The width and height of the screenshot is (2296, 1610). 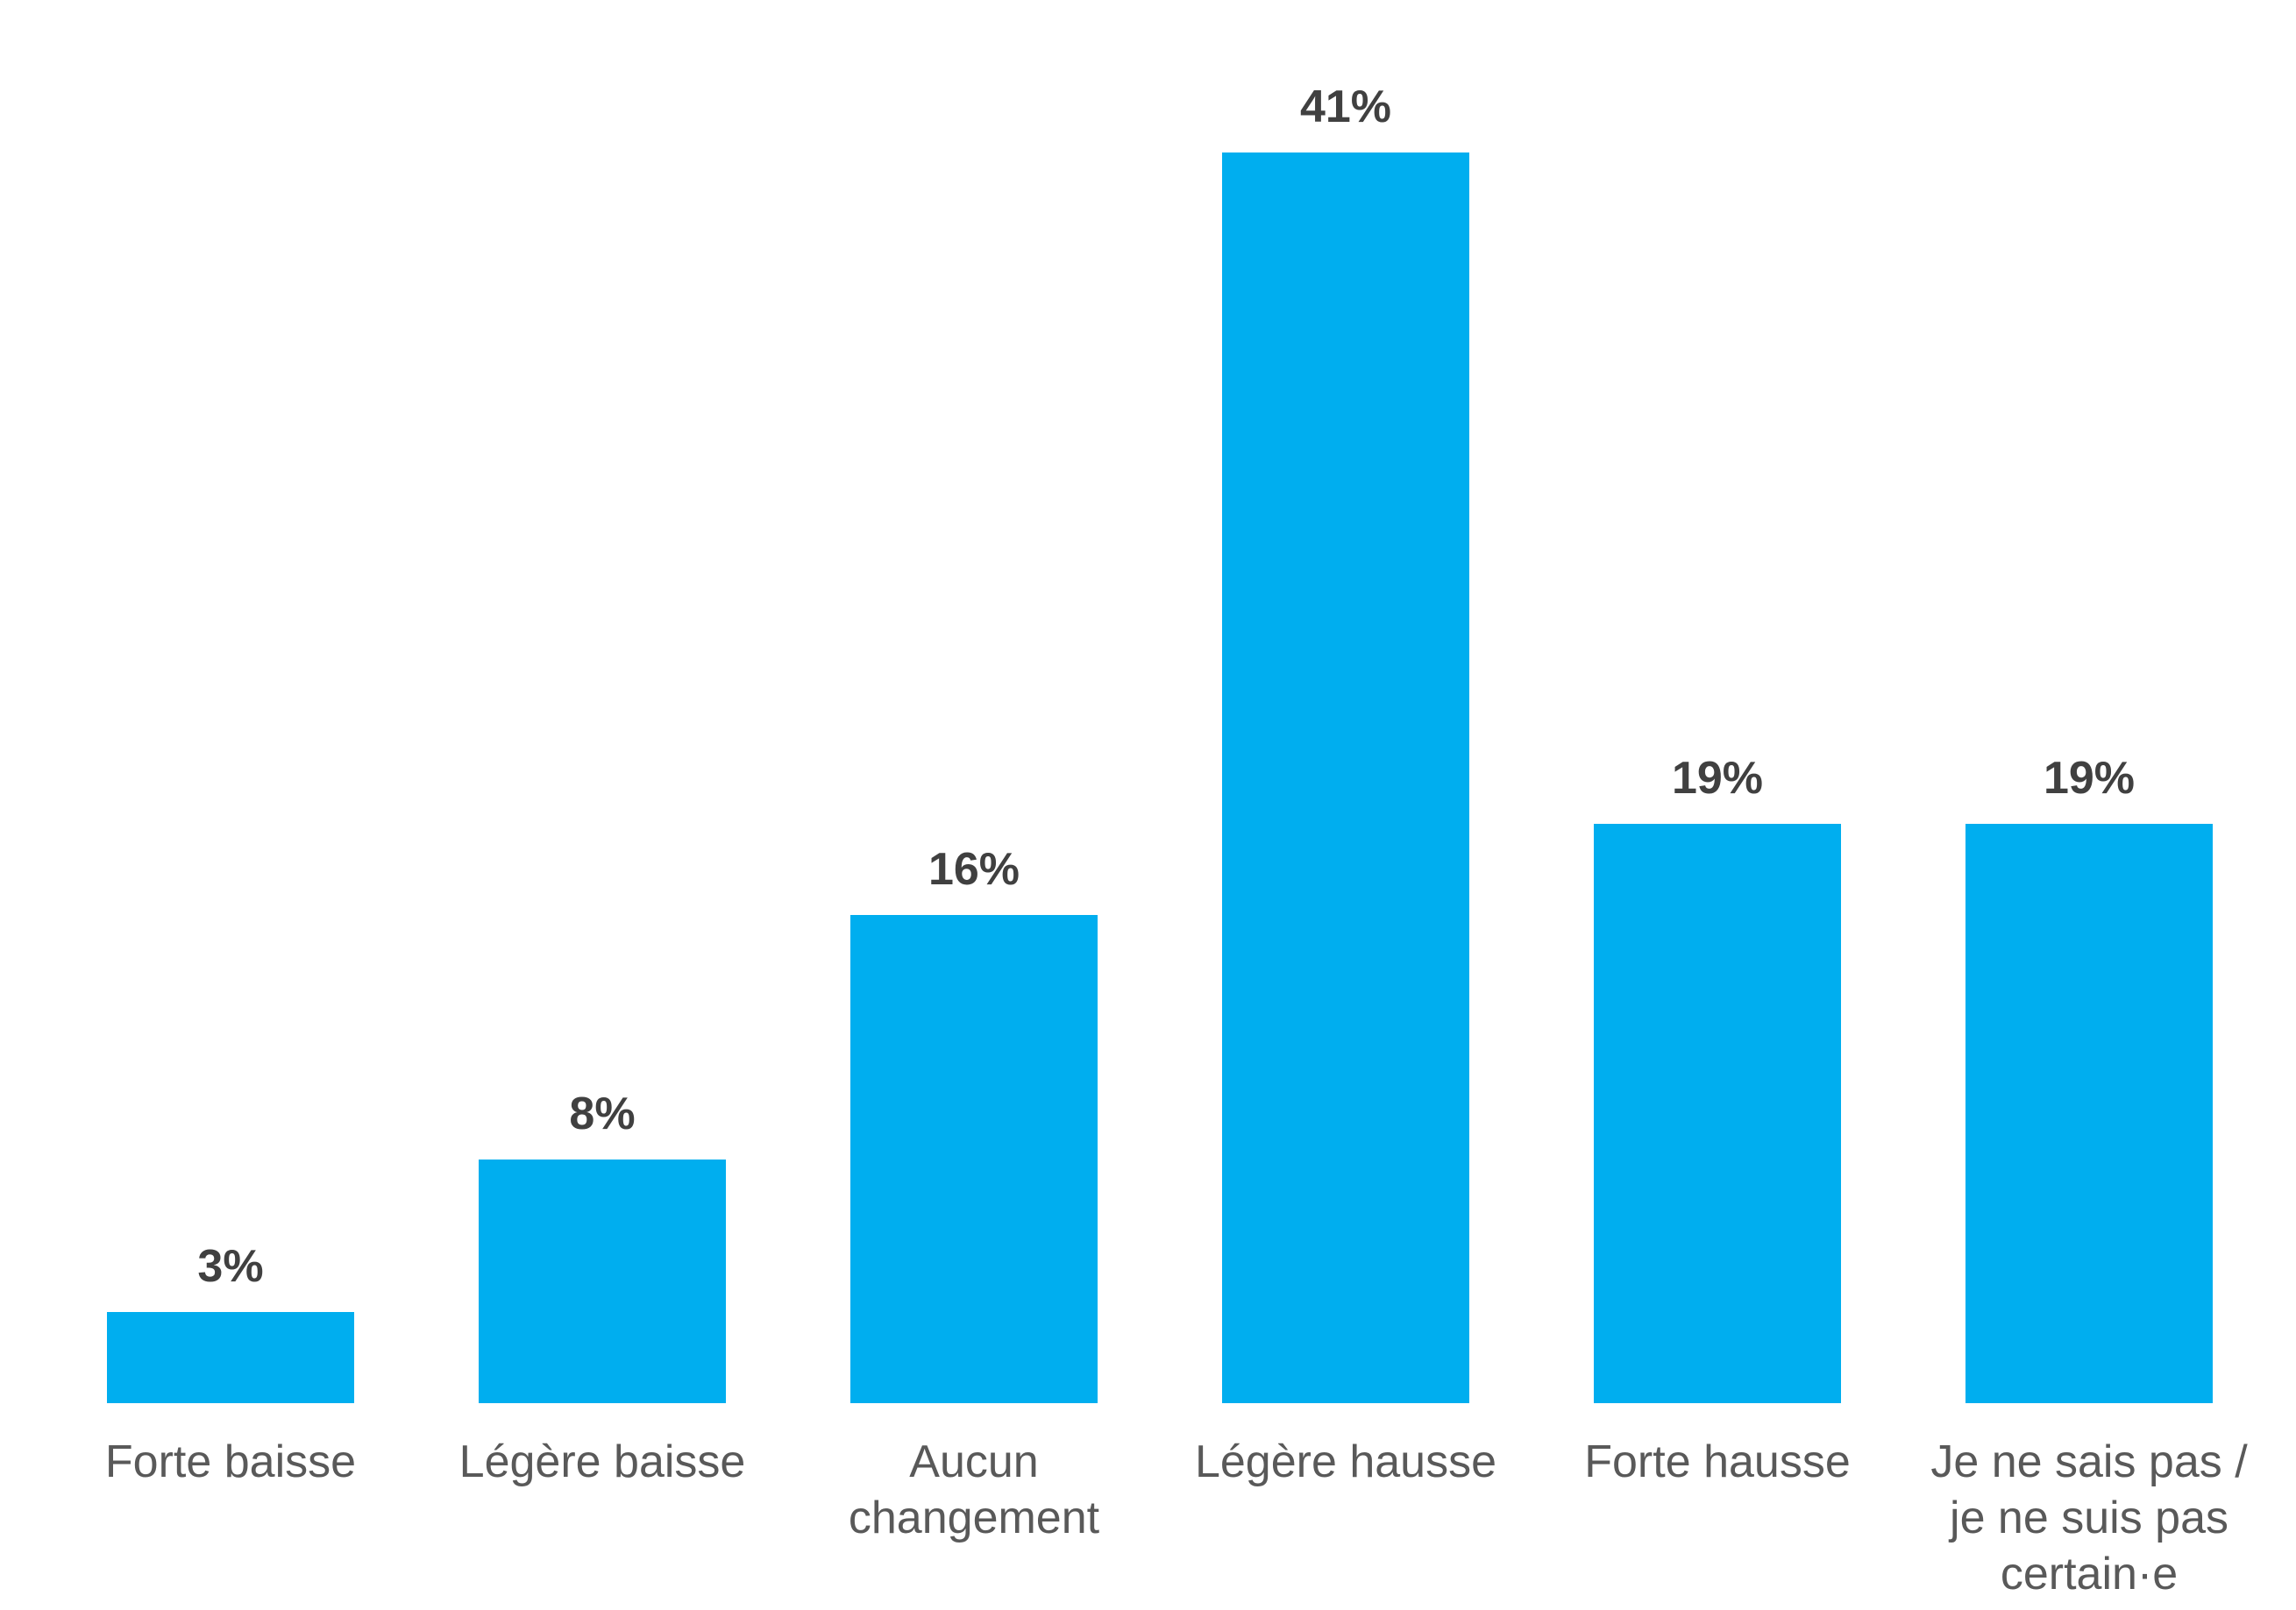 I want to click on category-label: Légère hausse, so click(x=1345, y=1461).